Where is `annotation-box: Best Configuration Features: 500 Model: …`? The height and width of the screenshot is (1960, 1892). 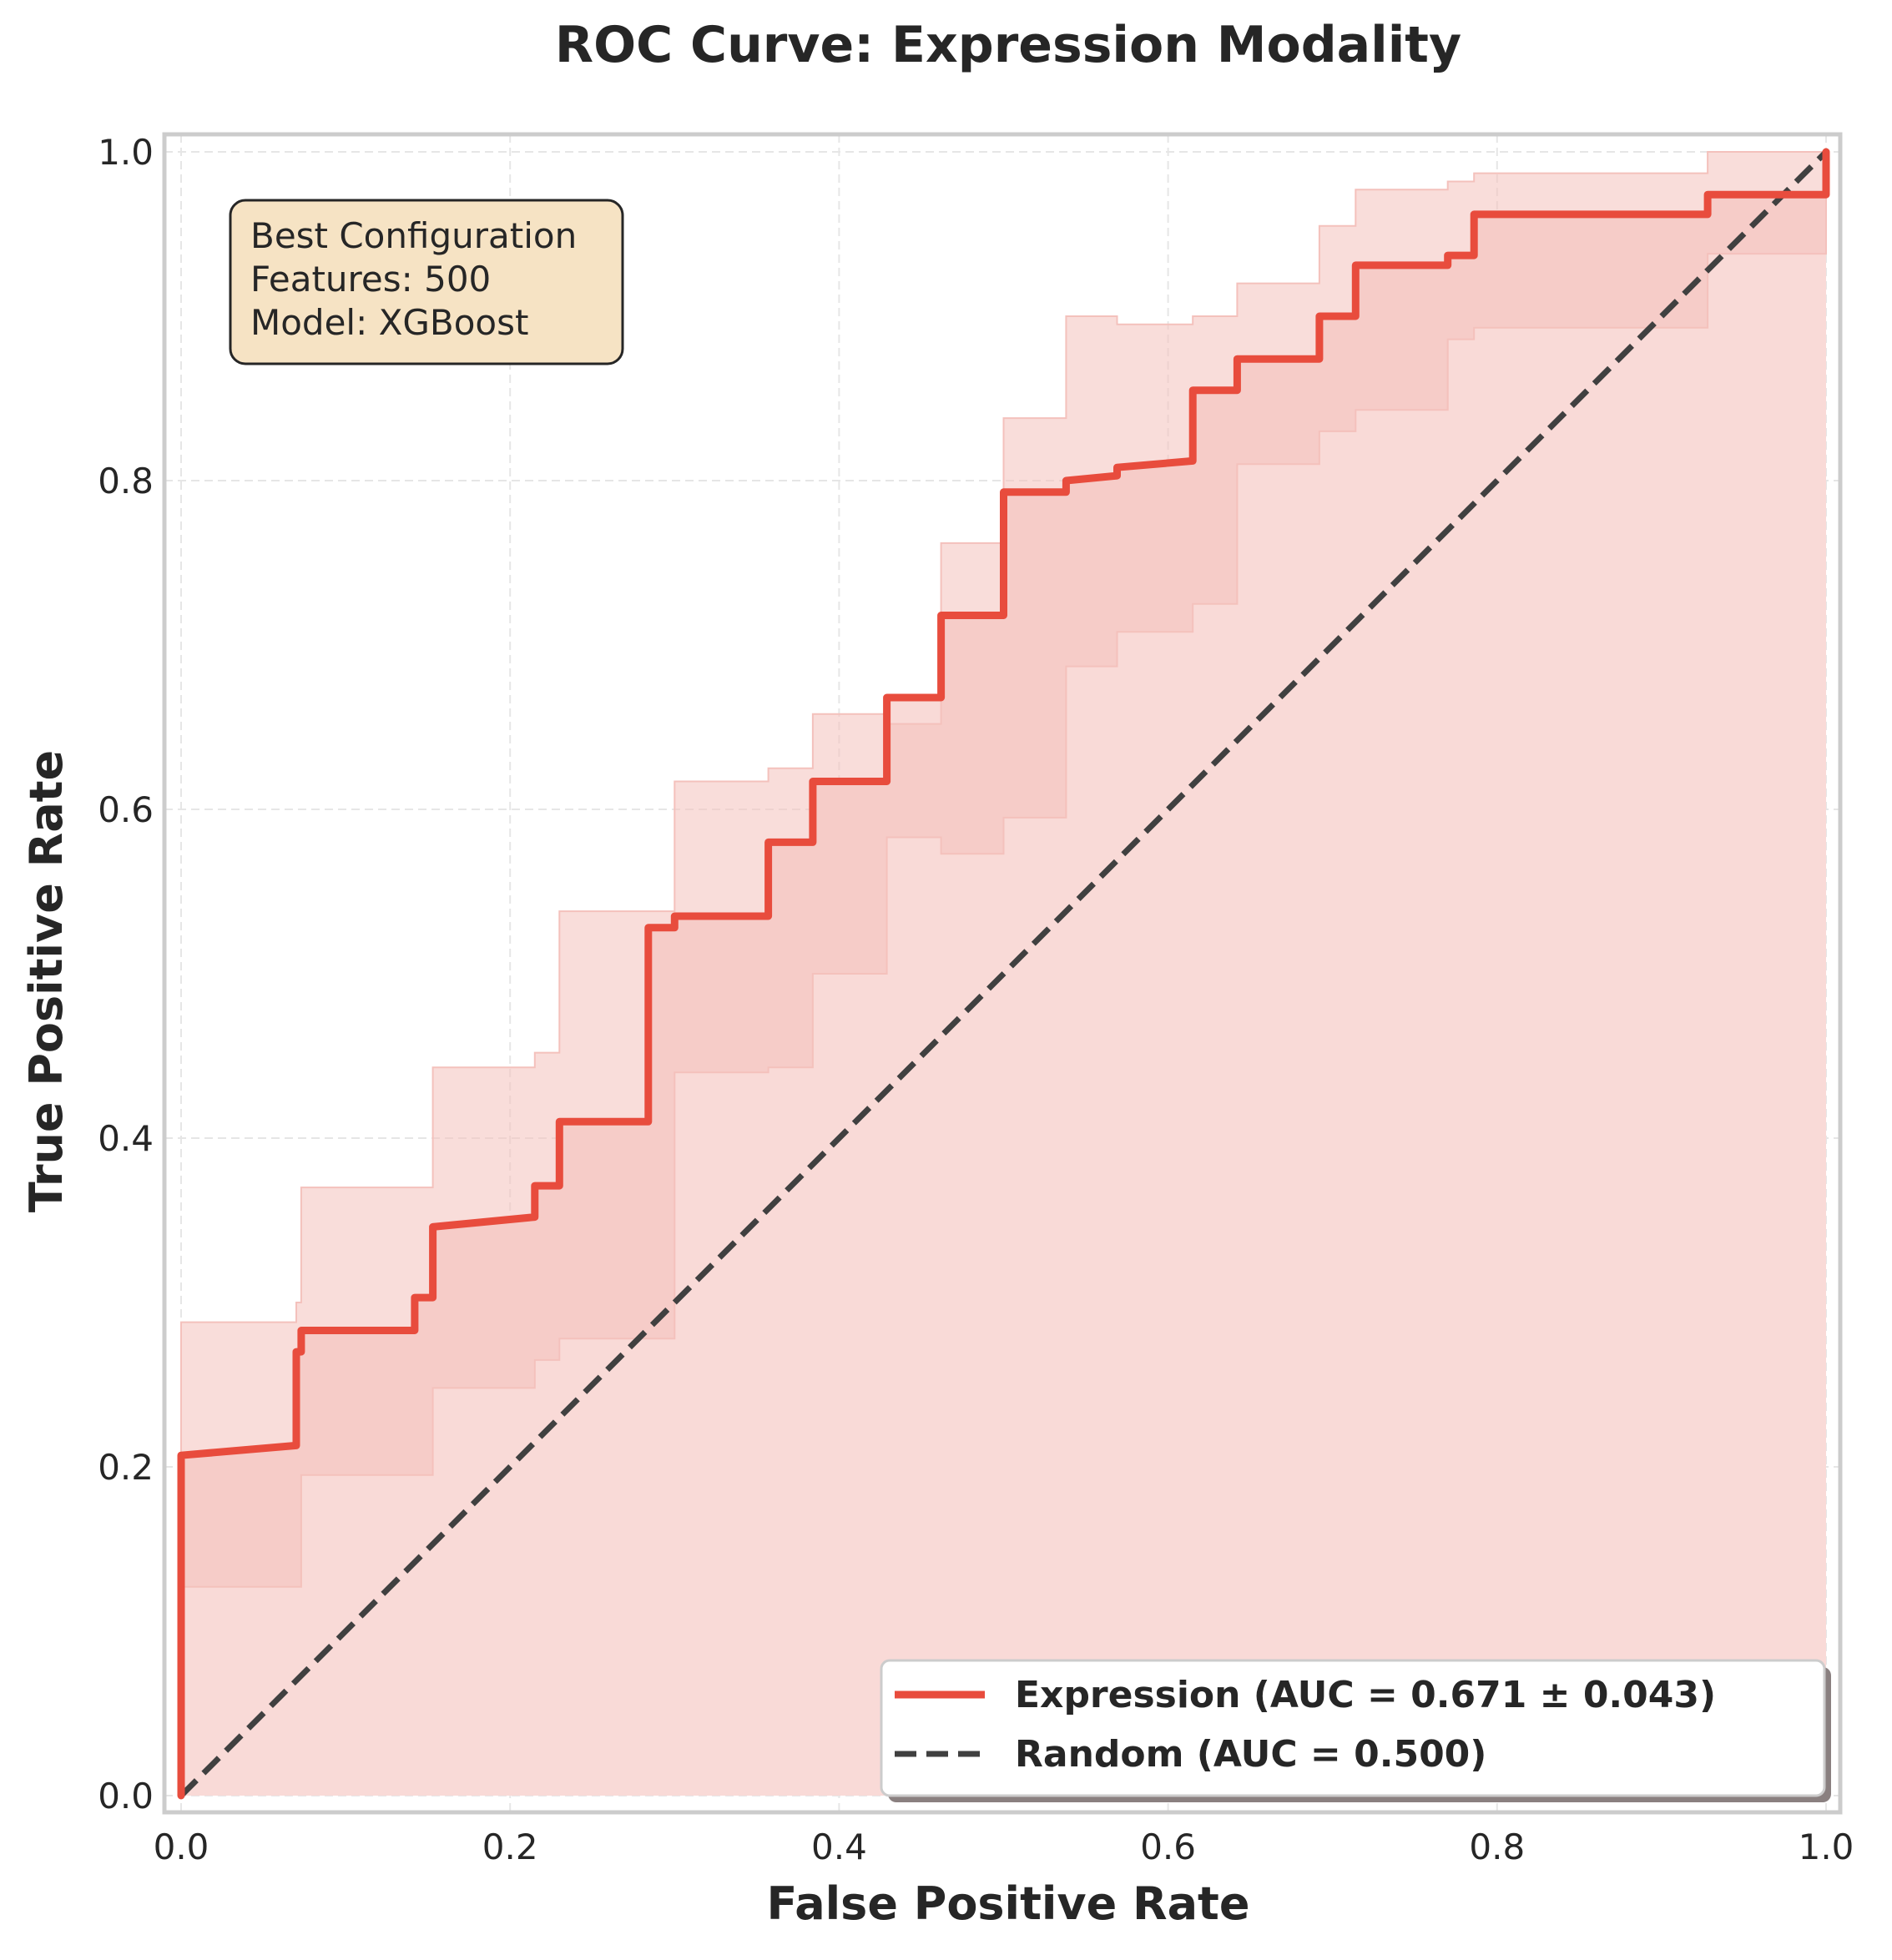
annotation-box: Best Configuration Features: 500 Model: … is located at coordinates (426, 282).